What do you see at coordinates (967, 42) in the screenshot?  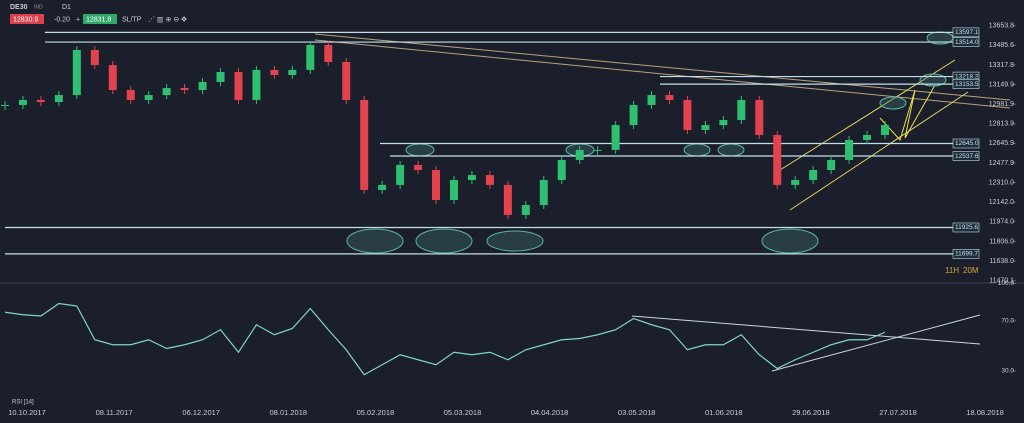 I see `level-label: 13514.0` at bounding box center [967, 42].